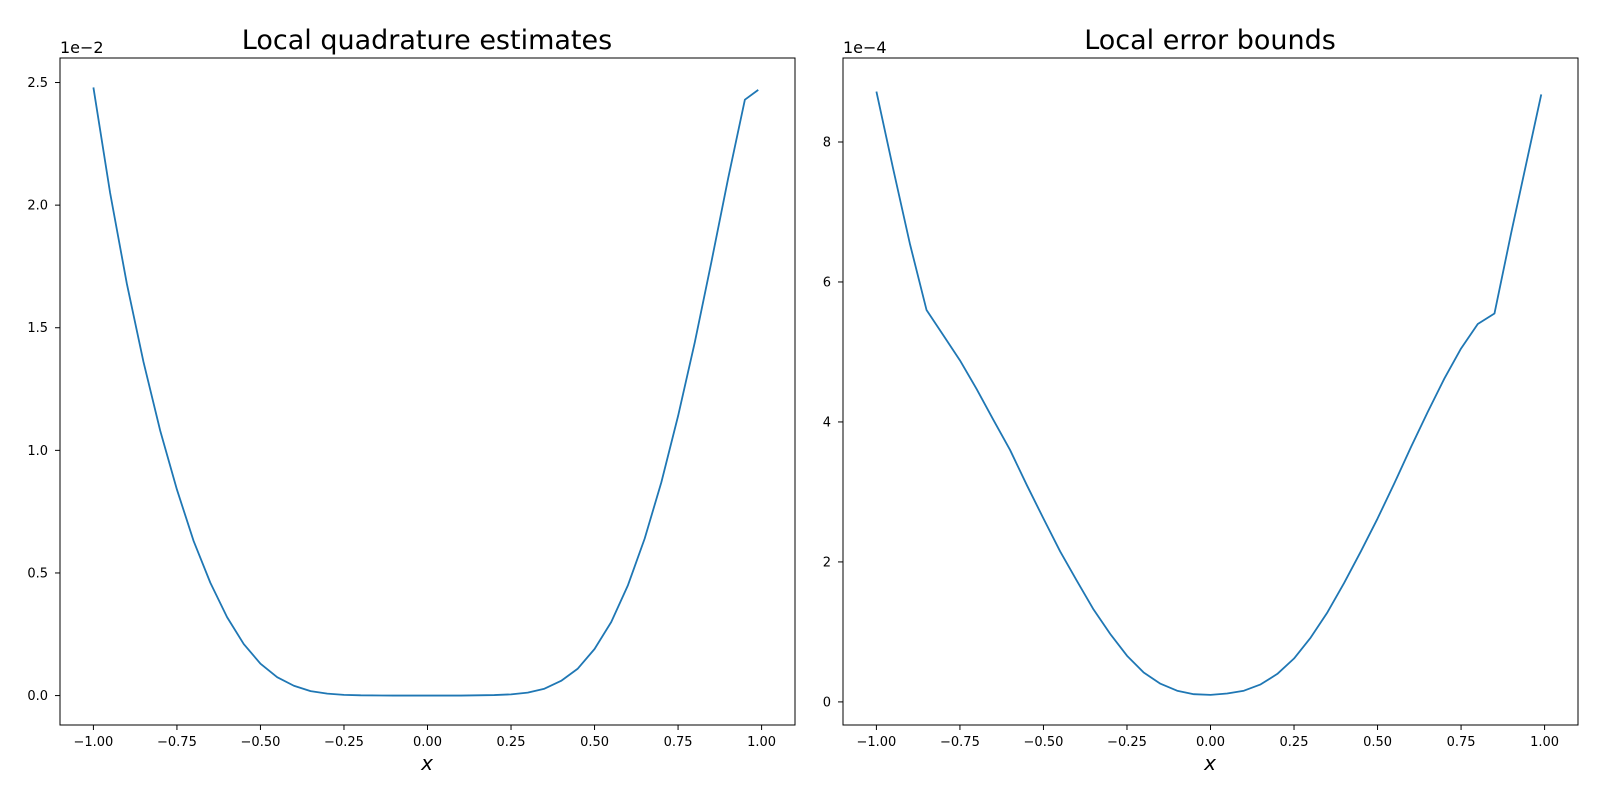  I want to click on y-tick-label: 6, so click(827, 282).